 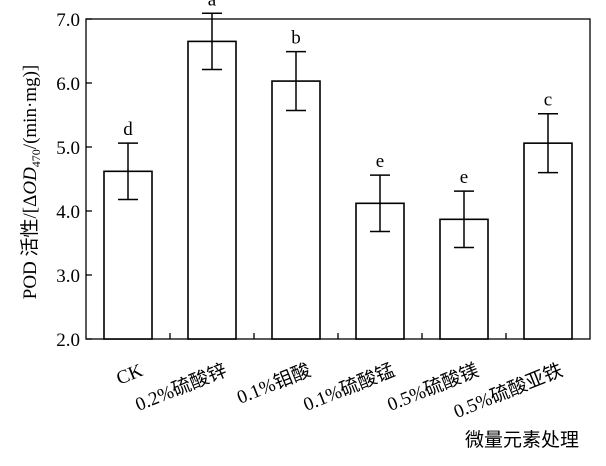 What do you see at coordinates (68, 276) in the screenshot?
I see `y-tick-label: 3.0` at bounding box center [68, 276].